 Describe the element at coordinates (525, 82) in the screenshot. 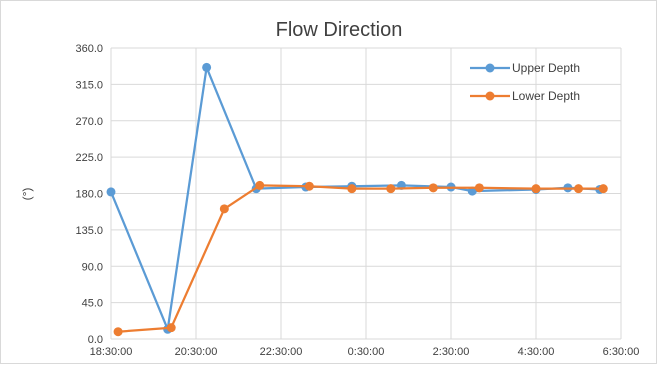

I see `legend: Upper Depth Lower Depth` at that location.